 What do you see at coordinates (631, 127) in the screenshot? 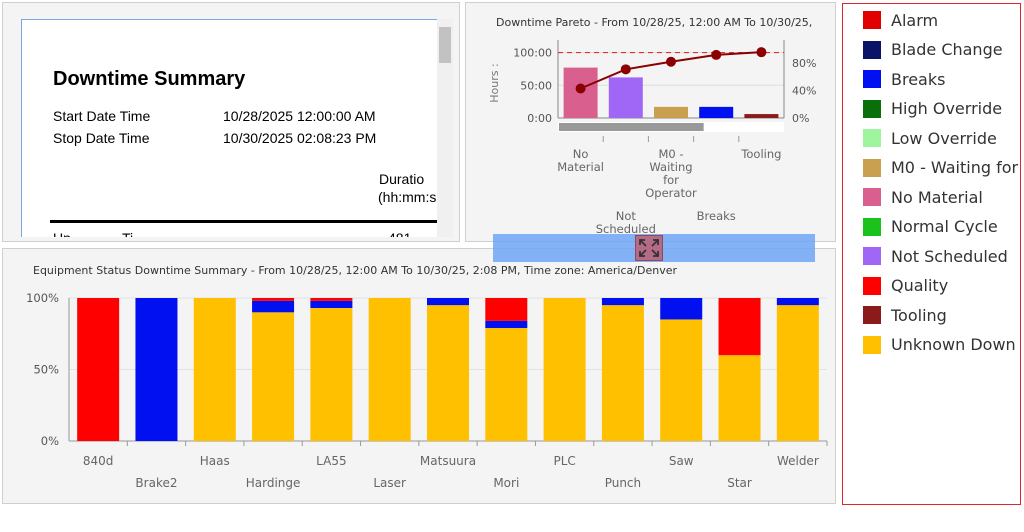
I see `pareto-range-thumb` at bounding box center [631, 127].